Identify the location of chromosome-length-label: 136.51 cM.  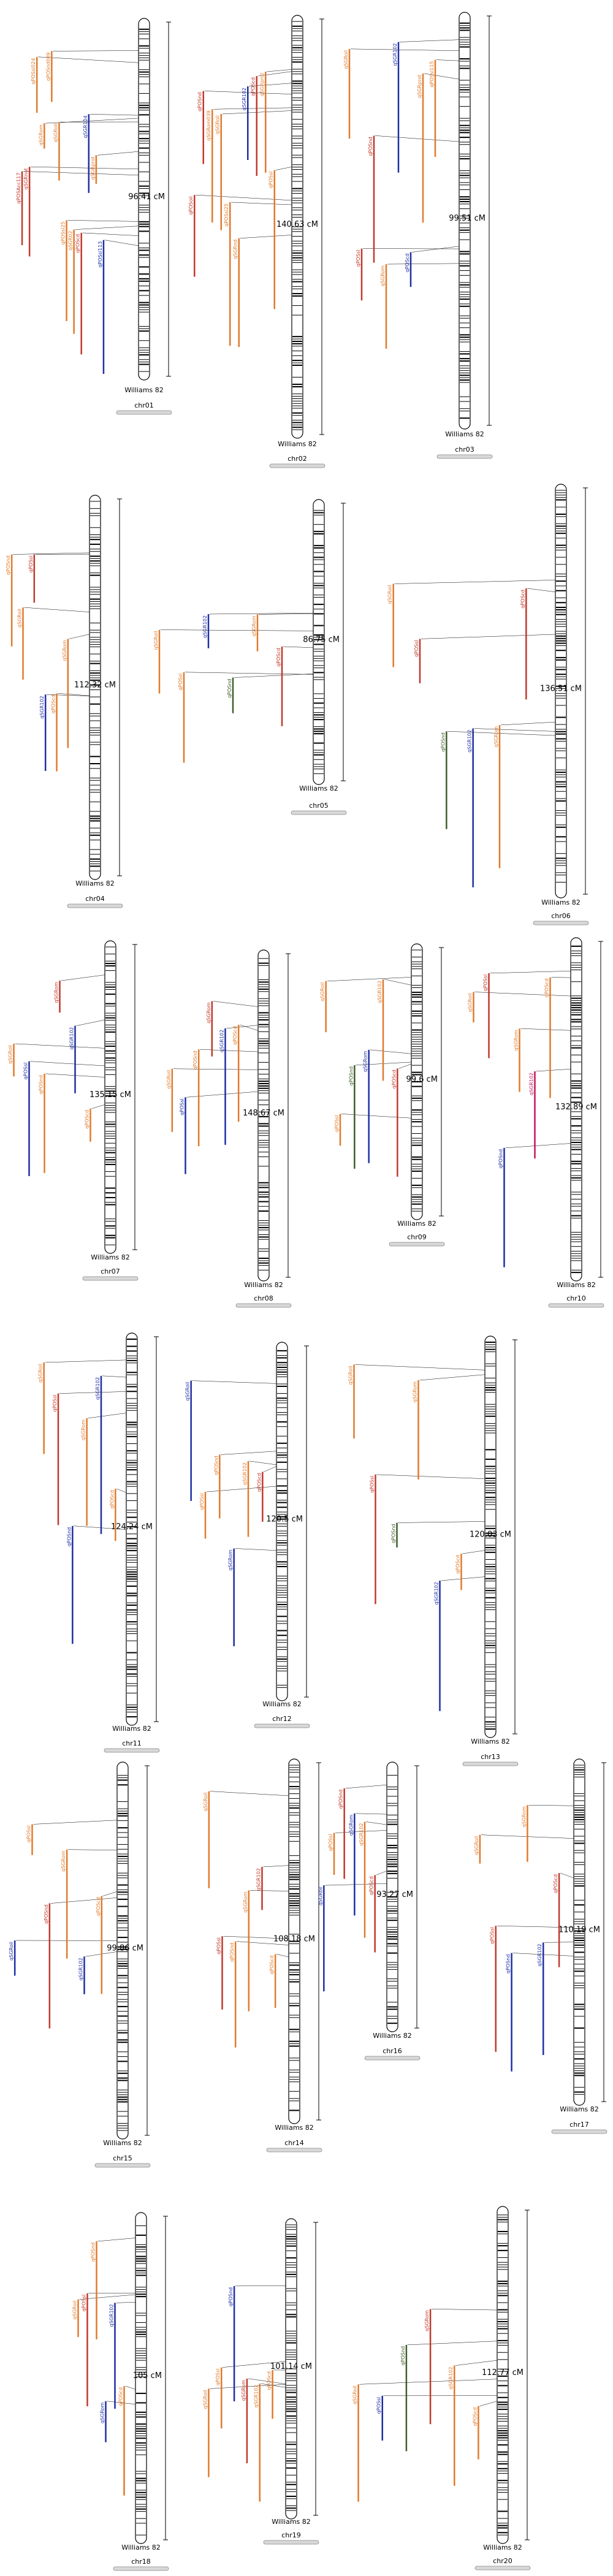
(561, 689).